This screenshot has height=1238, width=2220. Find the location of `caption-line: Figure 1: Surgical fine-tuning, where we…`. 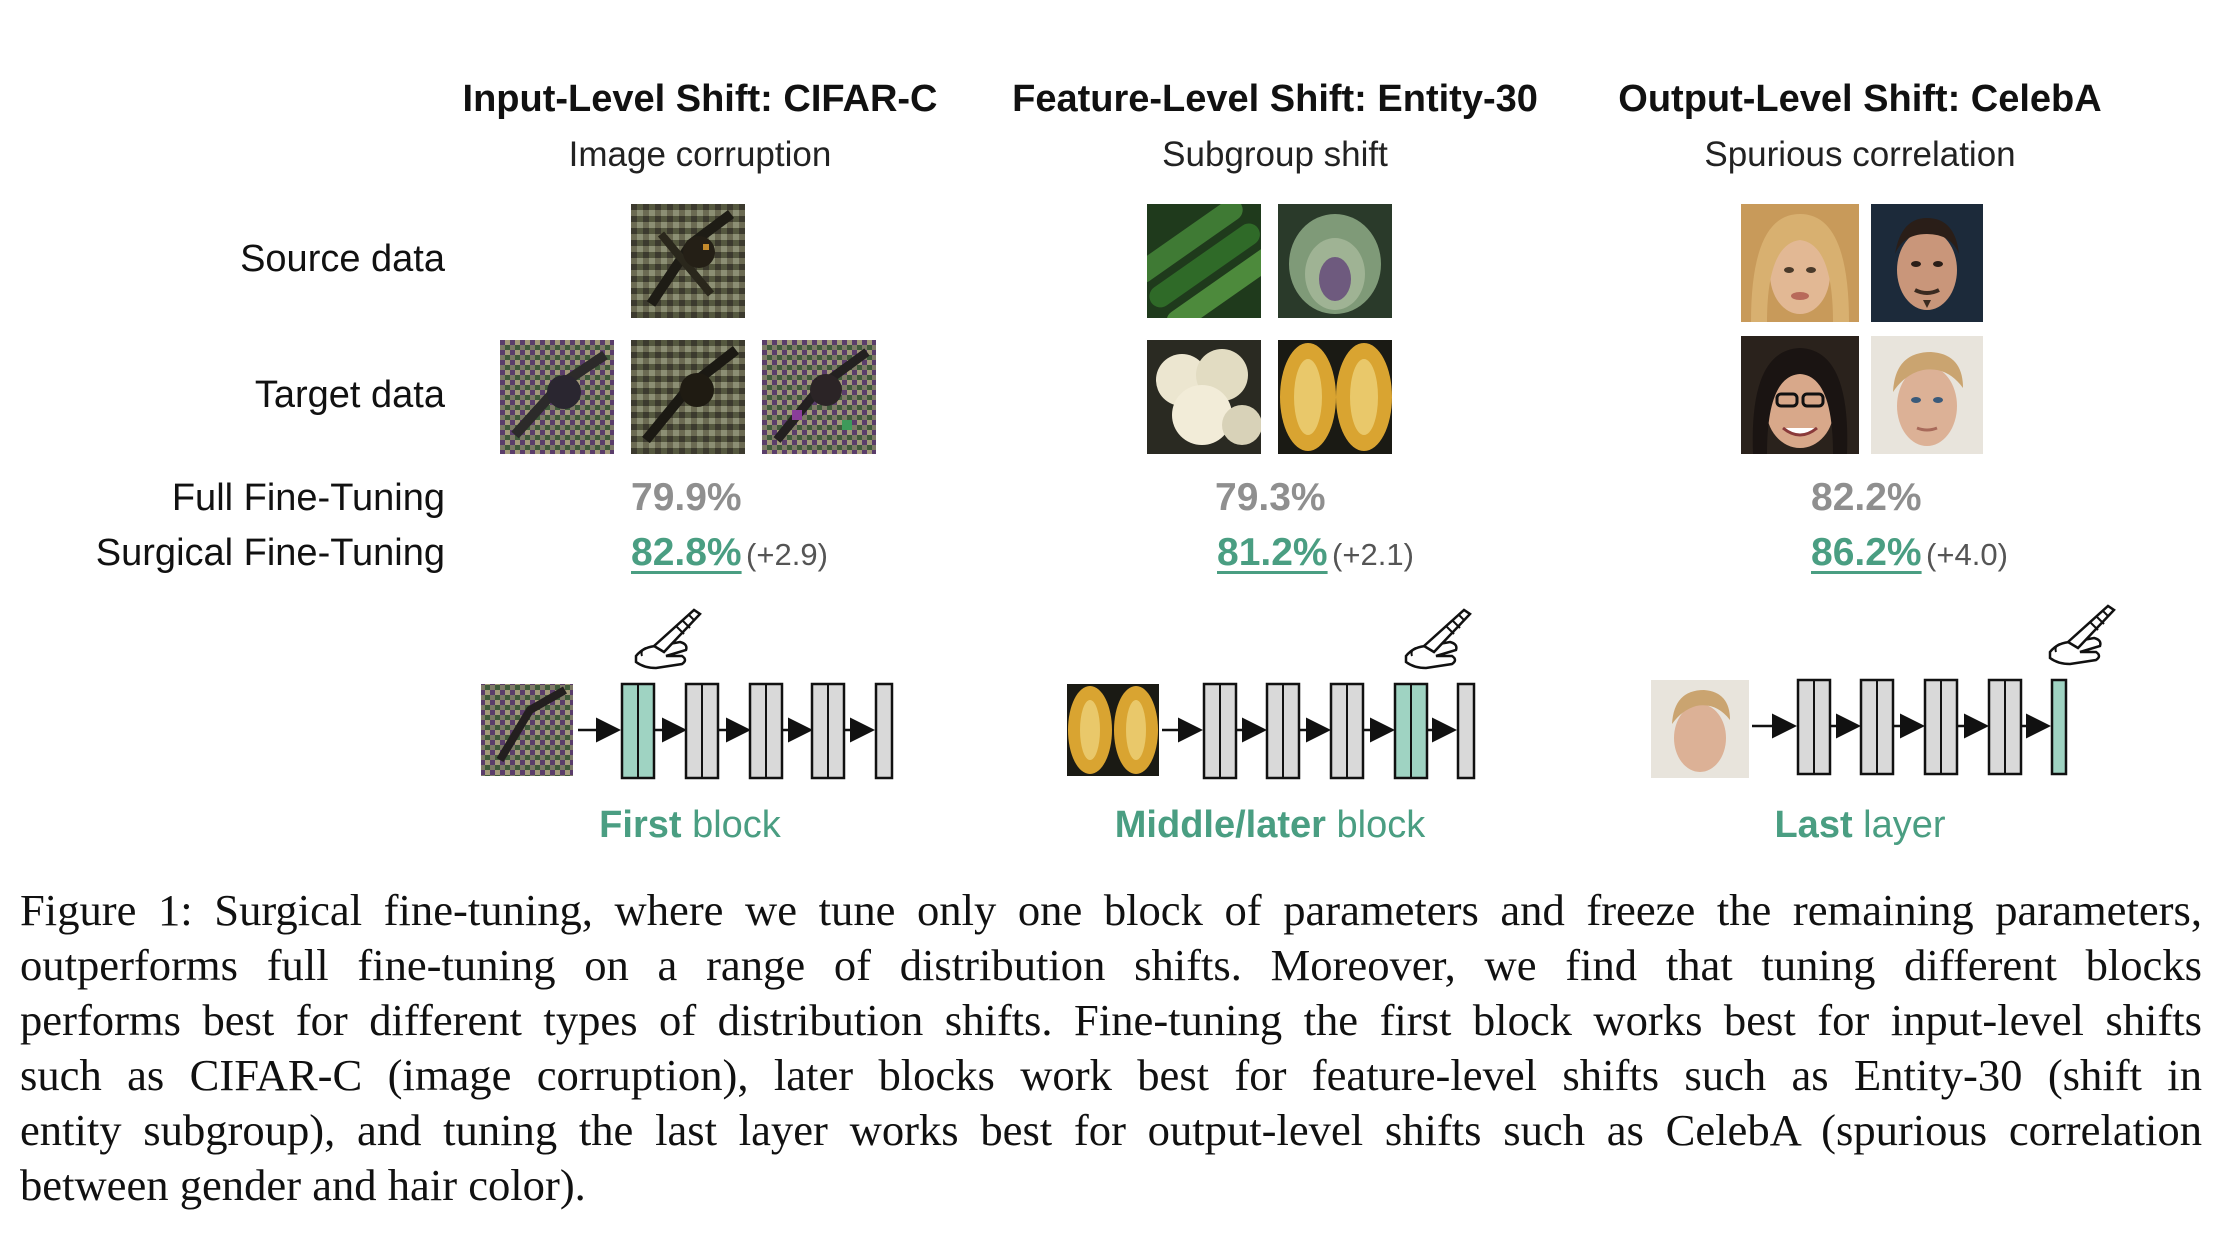

caption-line: Figure 1: Surgical fine-tuning, where we… is located at coordinates (1111, 910).